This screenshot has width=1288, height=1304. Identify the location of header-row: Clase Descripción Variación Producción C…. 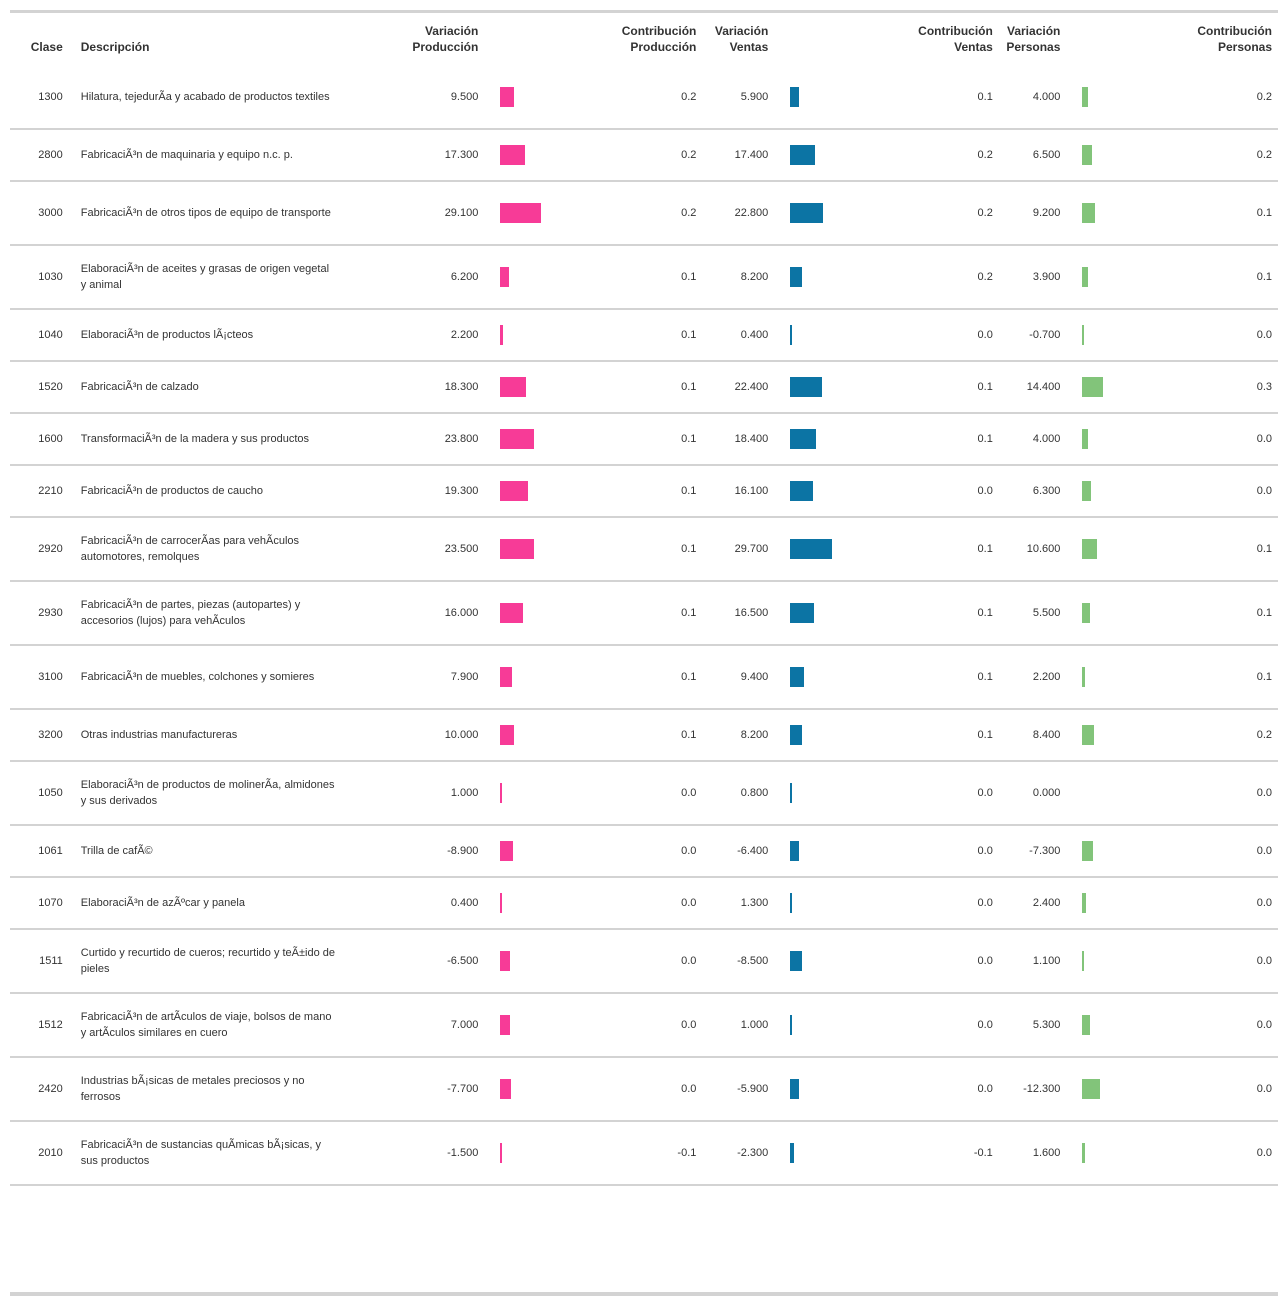
(644, 39).